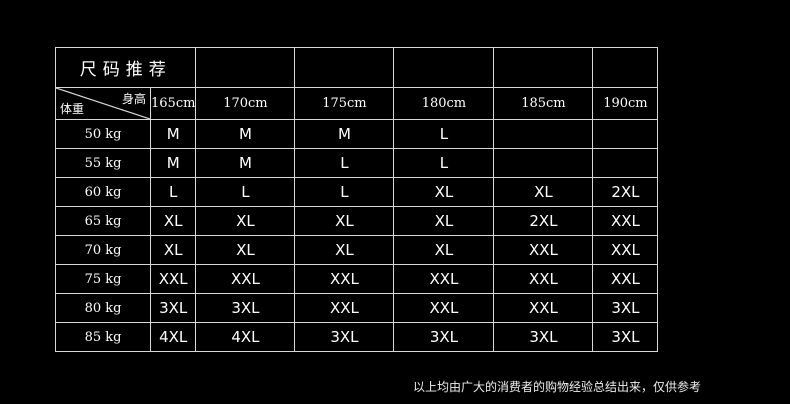 The height and width of the screenshot is (404, 790). Describe the element at coordinates (543, 103) in the screenshot. I see `height-header: 185cm` at that location.